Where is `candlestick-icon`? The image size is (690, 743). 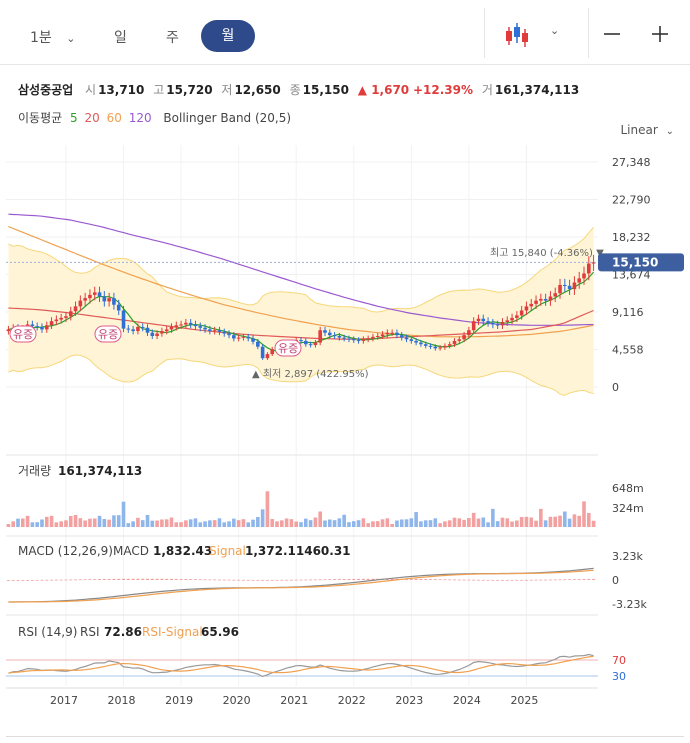 candlestick-icon is located at coordinates (517, 35).